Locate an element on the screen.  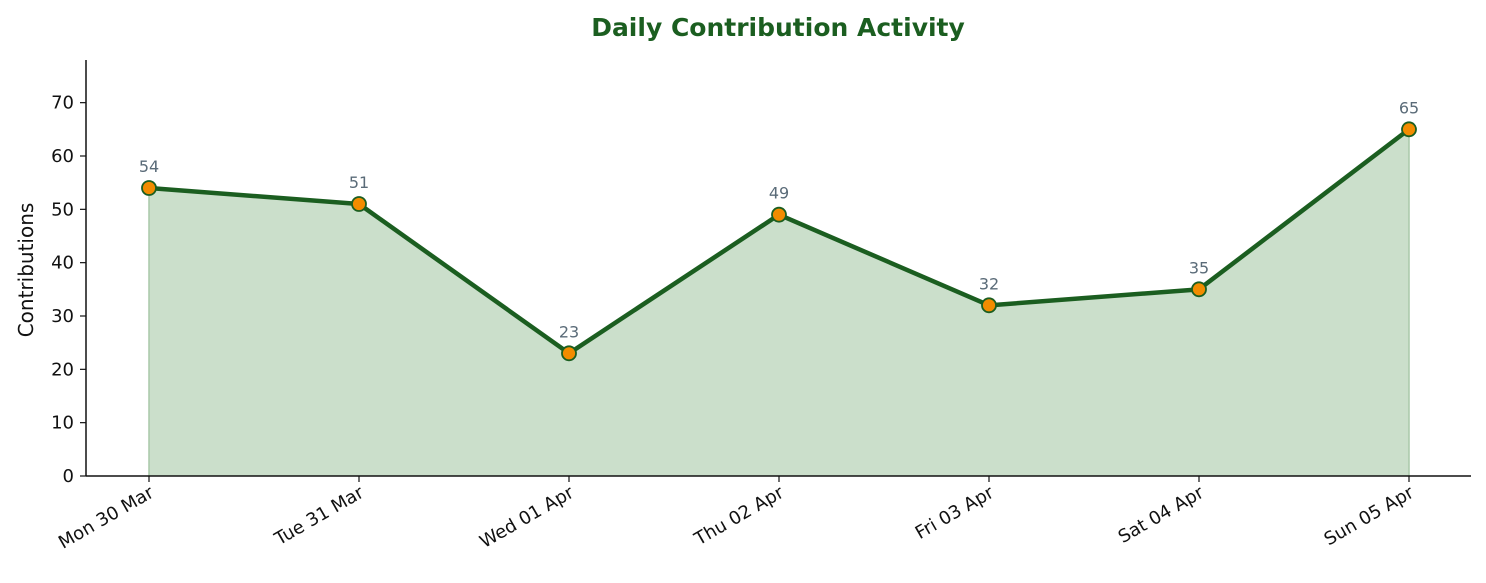
y-tick-label: 40 is located at coordinates (62, 263).